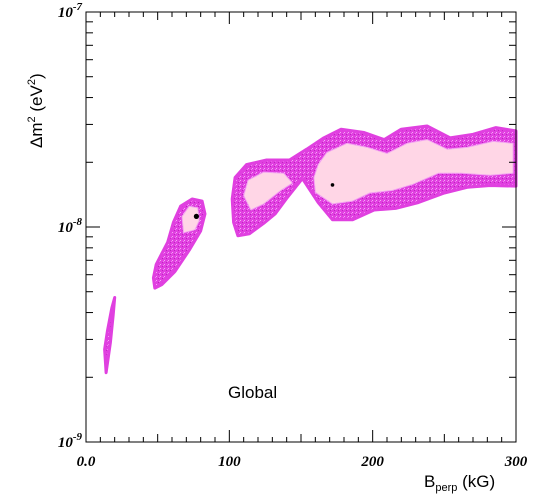 Image resolution: width=552 pixels, height=496 pixels. Describe the element at coordinates (229, 462) in the screenshot. I see `x-tick-label: 100` at that location.